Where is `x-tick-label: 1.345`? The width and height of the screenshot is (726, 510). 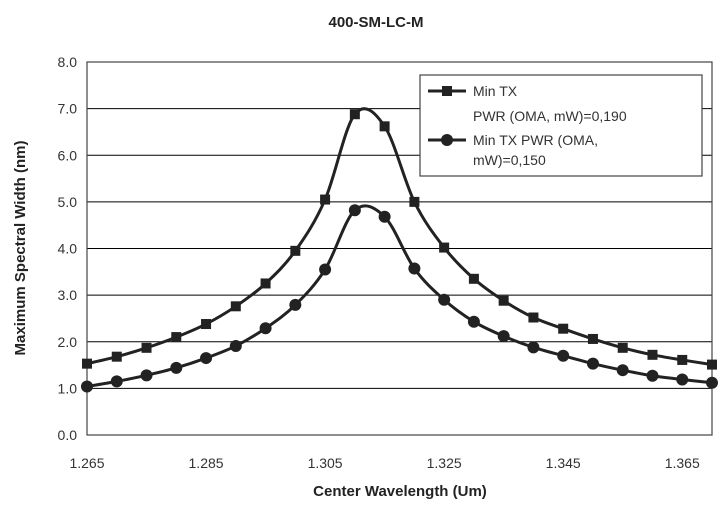 x-tick-label: 1.345 is located at coordinates (563, 463).